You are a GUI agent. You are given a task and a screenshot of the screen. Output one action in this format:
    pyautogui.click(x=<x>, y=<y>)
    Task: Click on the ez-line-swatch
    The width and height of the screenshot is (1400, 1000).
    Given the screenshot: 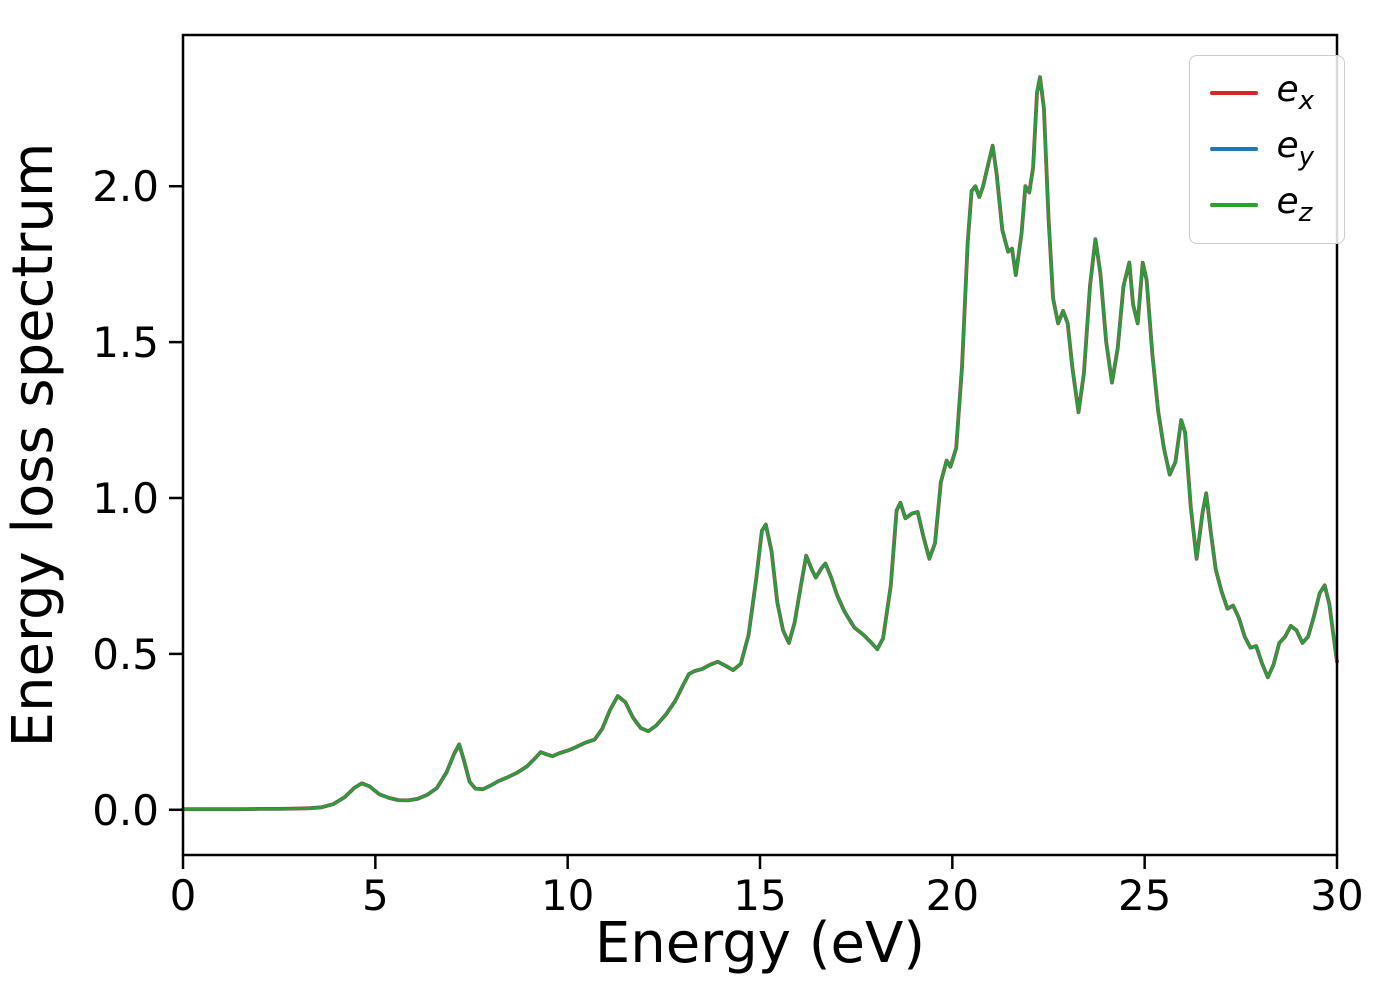 What is the action you would take?
    pyautogui.click(x=1234, y=205)
    